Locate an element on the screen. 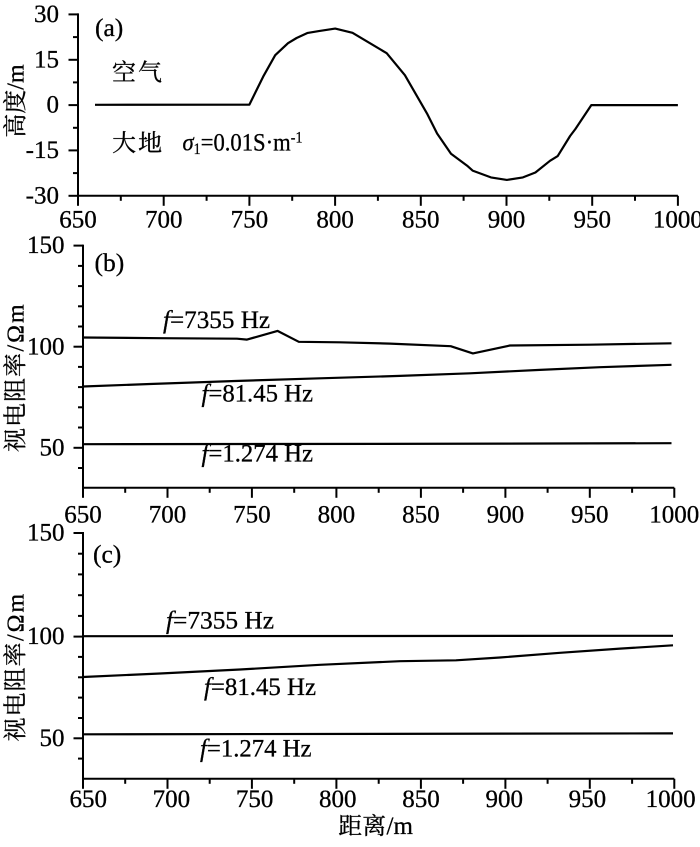  svg-text: (b) is located at coordinates (110, 262).